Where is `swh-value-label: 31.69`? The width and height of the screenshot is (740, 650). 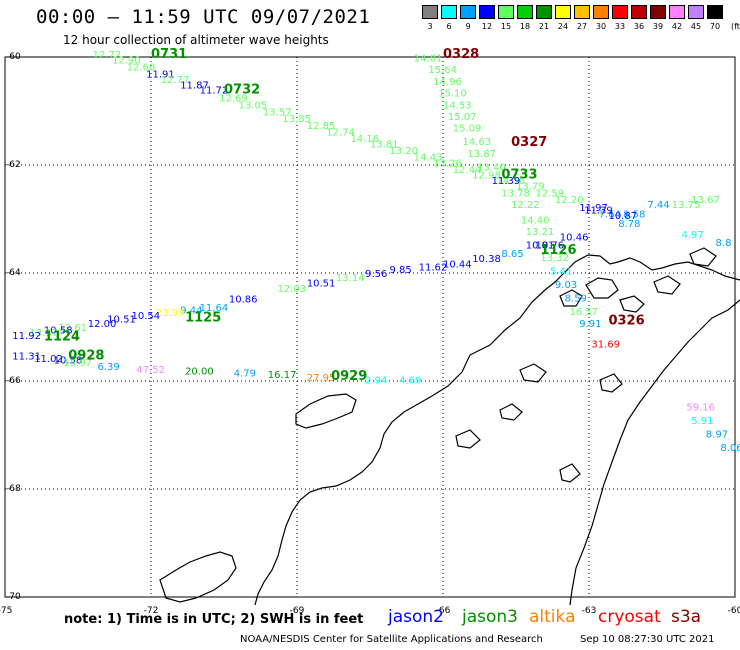
swh-value-label: 31.69 is located at coordinates (605, 345).